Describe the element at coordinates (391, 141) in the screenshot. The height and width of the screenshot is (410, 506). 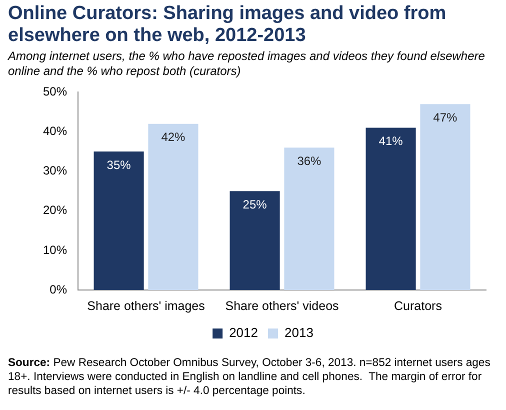
I see `data-label: 41%` at that location.